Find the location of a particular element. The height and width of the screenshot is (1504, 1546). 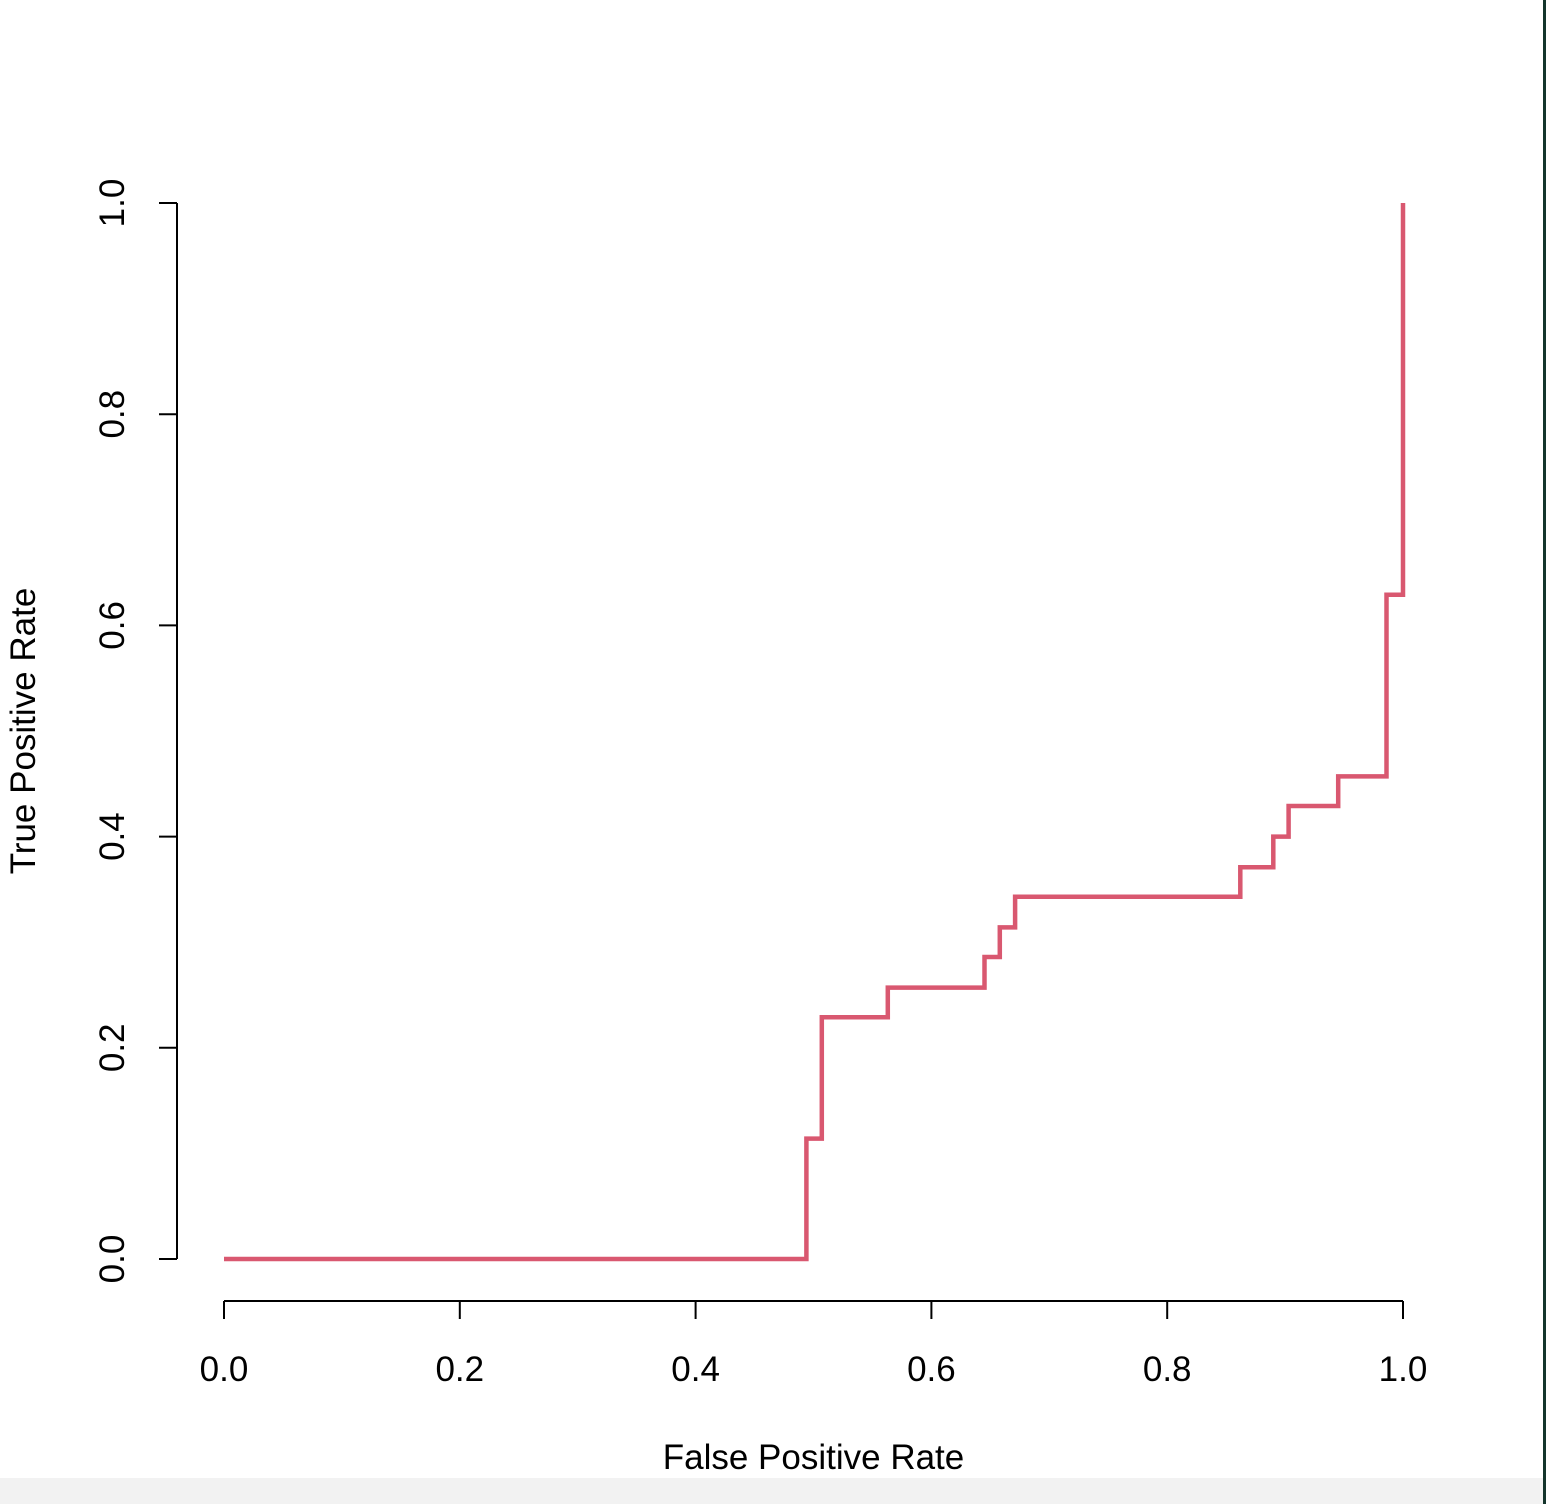

x-tick-label: 0.6 is located at coordinates (931, 1369).